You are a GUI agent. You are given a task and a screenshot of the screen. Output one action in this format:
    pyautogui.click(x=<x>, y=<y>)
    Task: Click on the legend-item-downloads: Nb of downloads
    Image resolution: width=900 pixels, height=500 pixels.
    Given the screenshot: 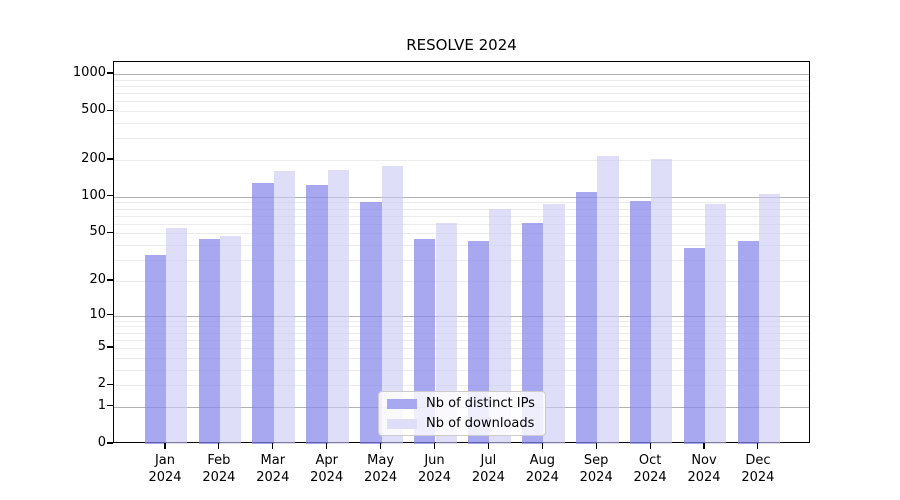 What is the action you would take?
    pyautogui.click(x=462, y=423)
    